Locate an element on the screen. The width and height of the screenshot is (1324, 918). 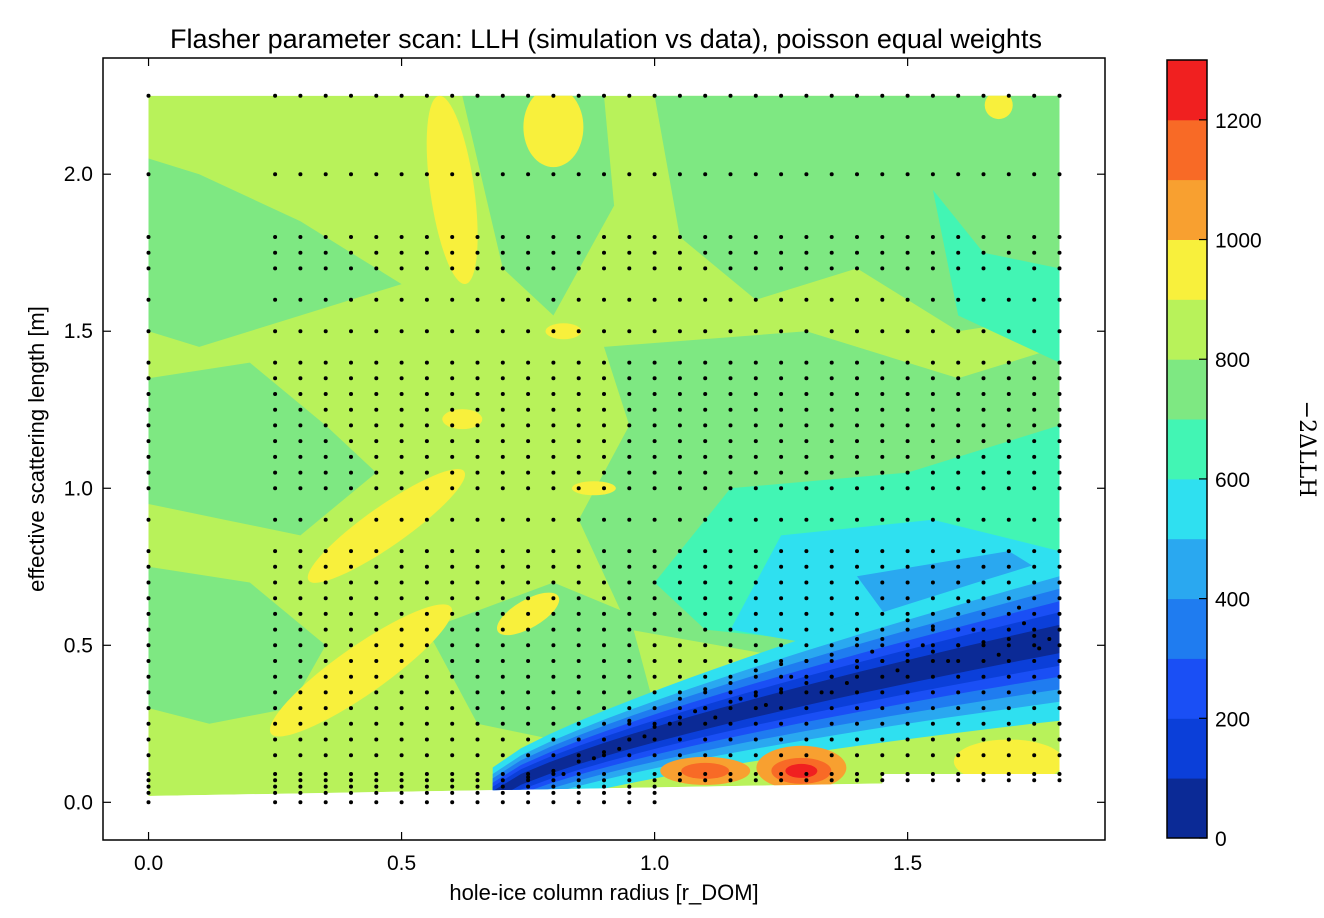
hot-spot-a-core is located at coordinates (705, 770).